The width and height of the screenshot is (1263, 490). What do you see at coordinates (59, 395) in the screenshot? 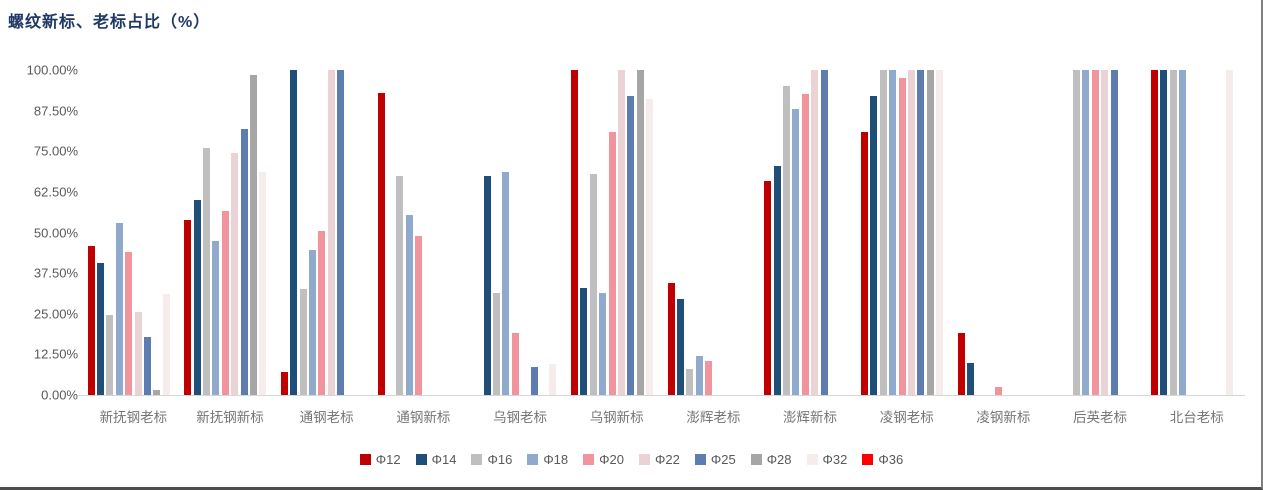
I see `y-tick-label: 0.00%` at bounding box center [59, 395].